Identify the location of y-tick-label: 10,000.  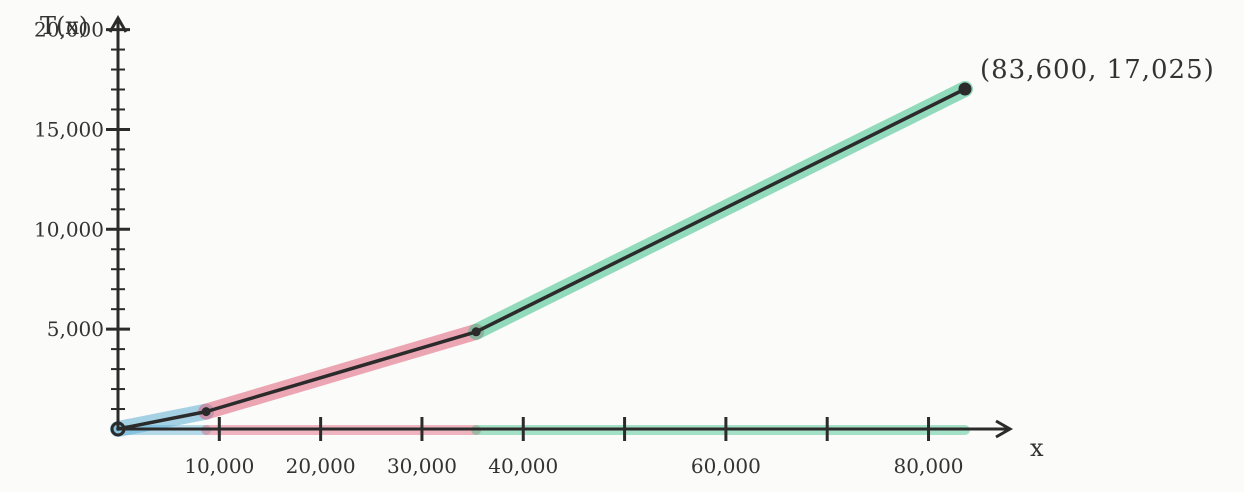
(69, 229).